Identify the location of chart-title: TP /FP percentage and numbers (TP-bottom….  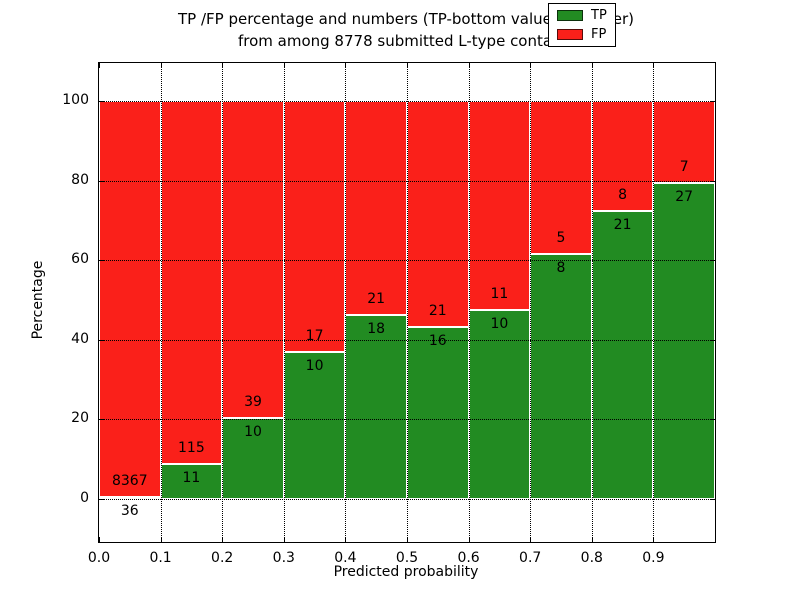
(406, 30).